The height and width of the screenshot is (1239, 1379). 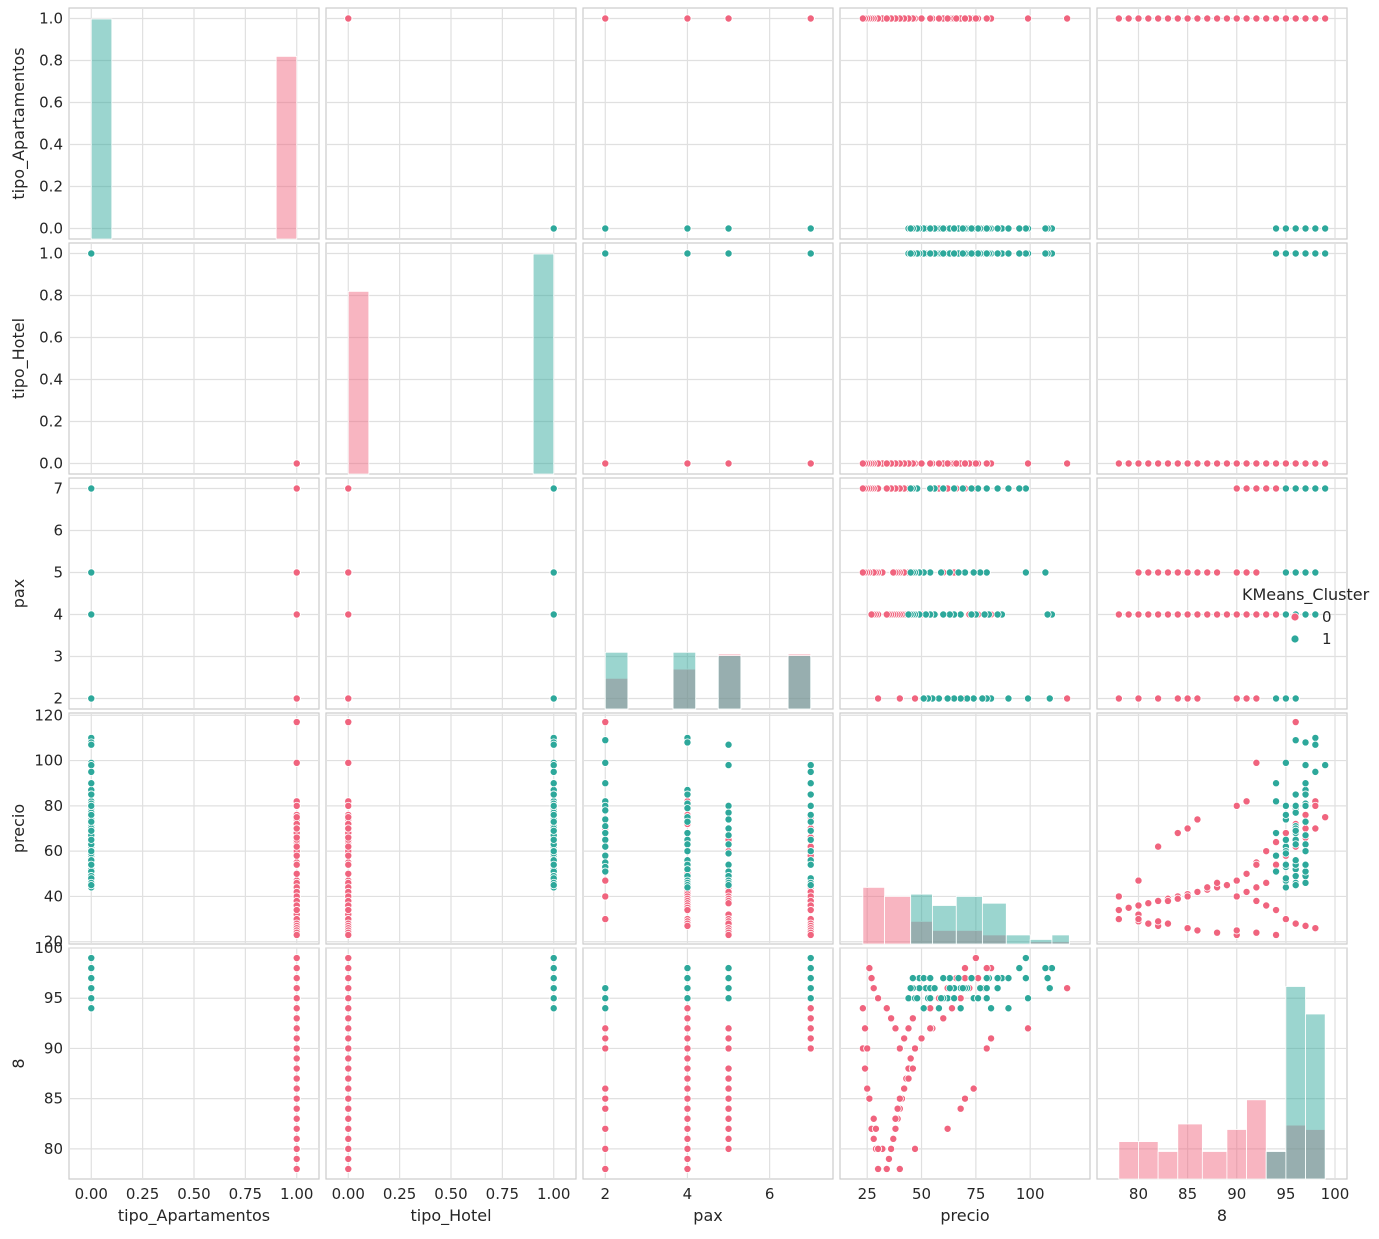 I want to click on legend-label-1: 1, so click(x=1327, y=639).